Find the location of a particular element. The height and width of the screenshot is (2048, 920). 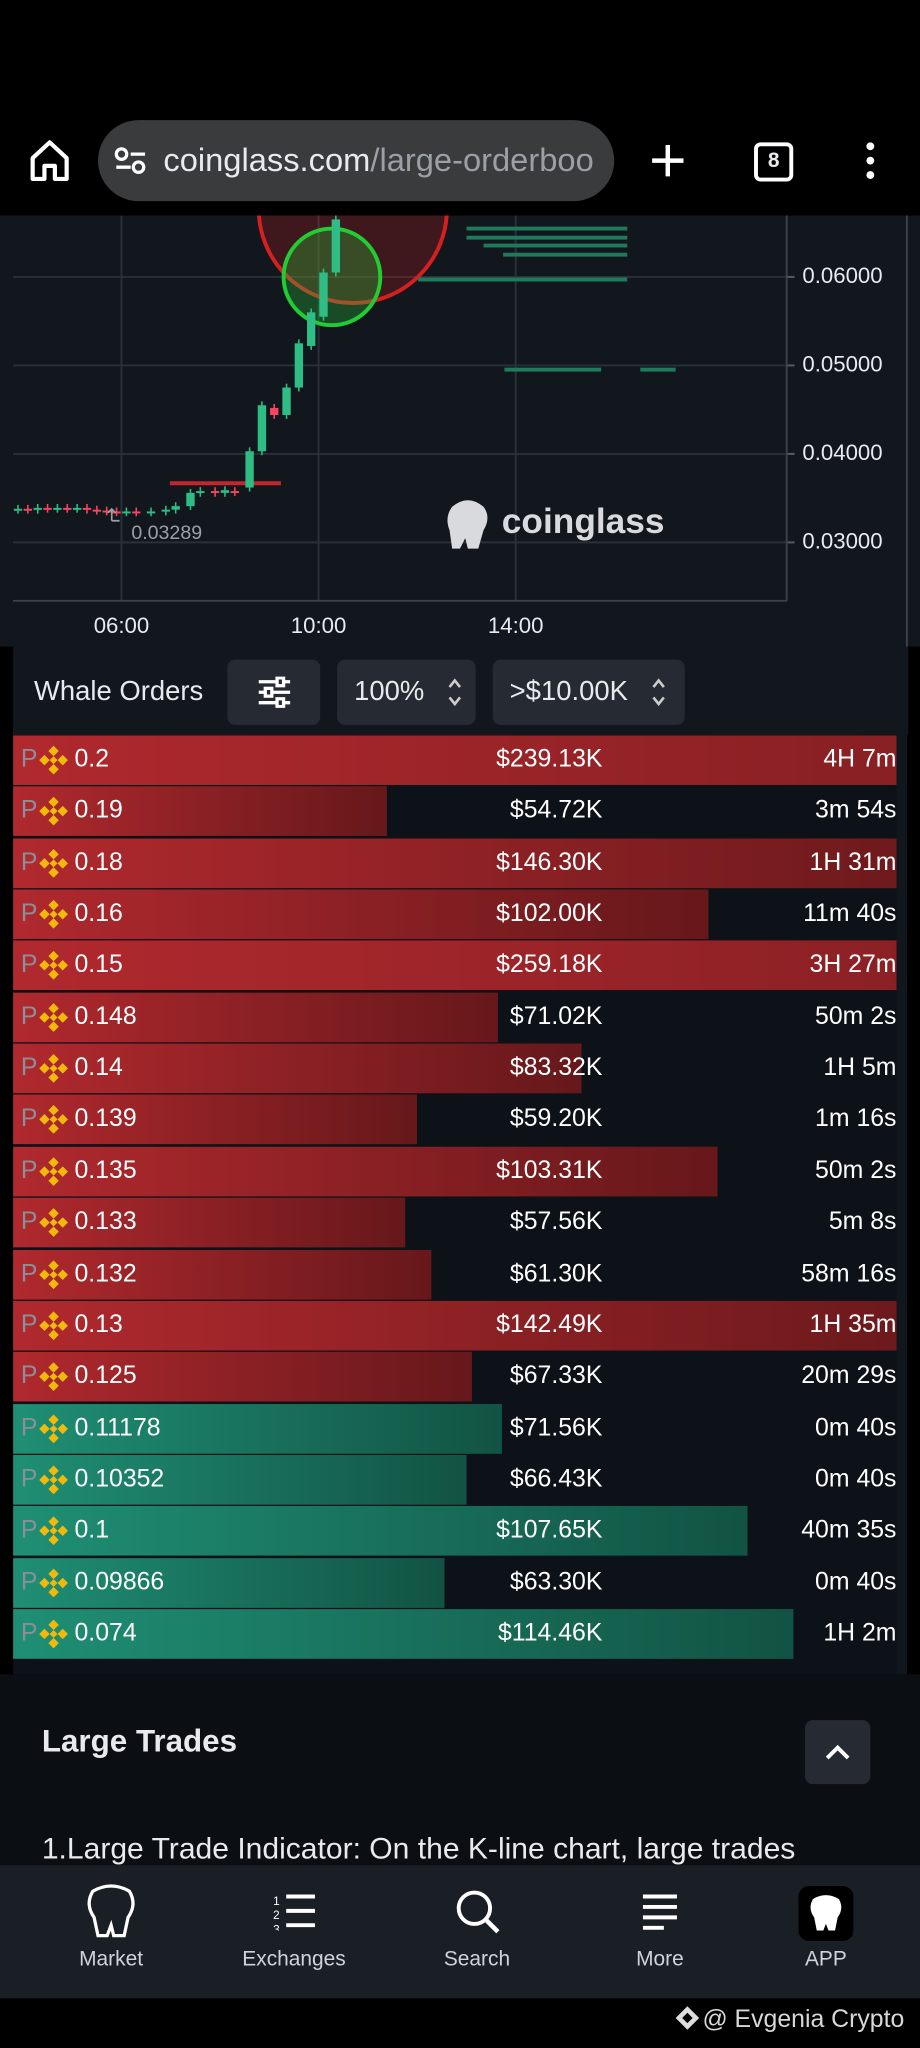

site-settings-icon is located at coordinates (131, 160).